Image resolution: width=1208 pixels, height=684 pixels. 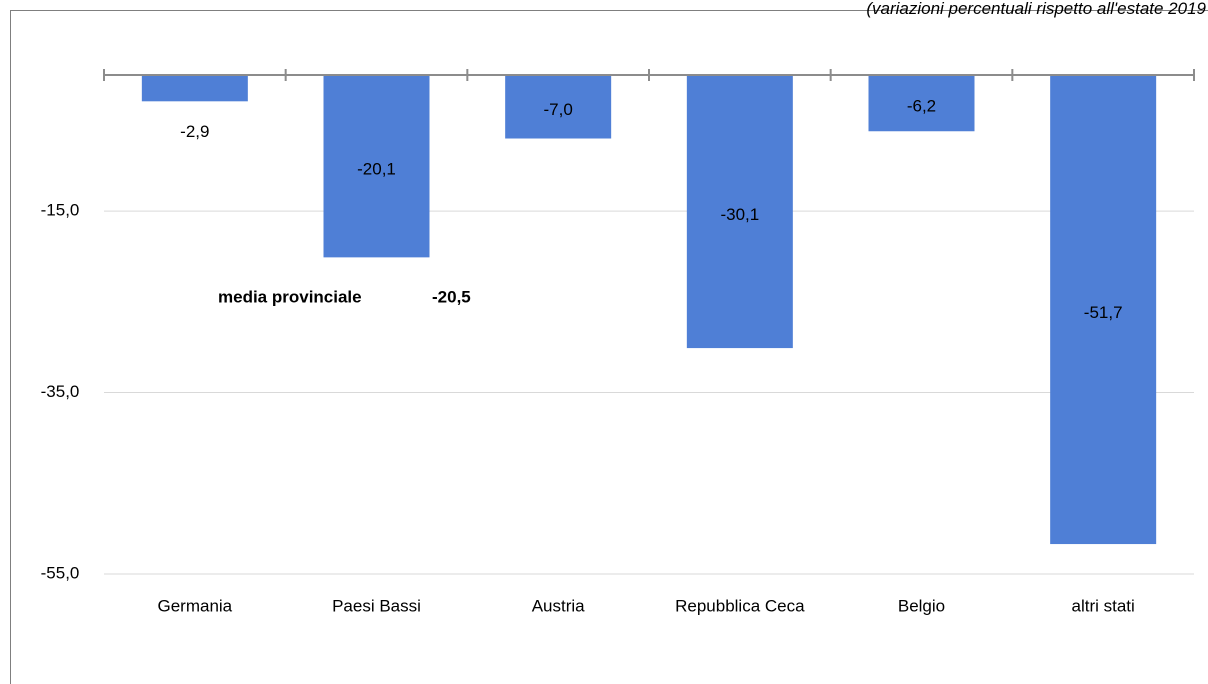 I want to click on x-tick-label: Repubblica Ceca, so click(x=740, y=605).